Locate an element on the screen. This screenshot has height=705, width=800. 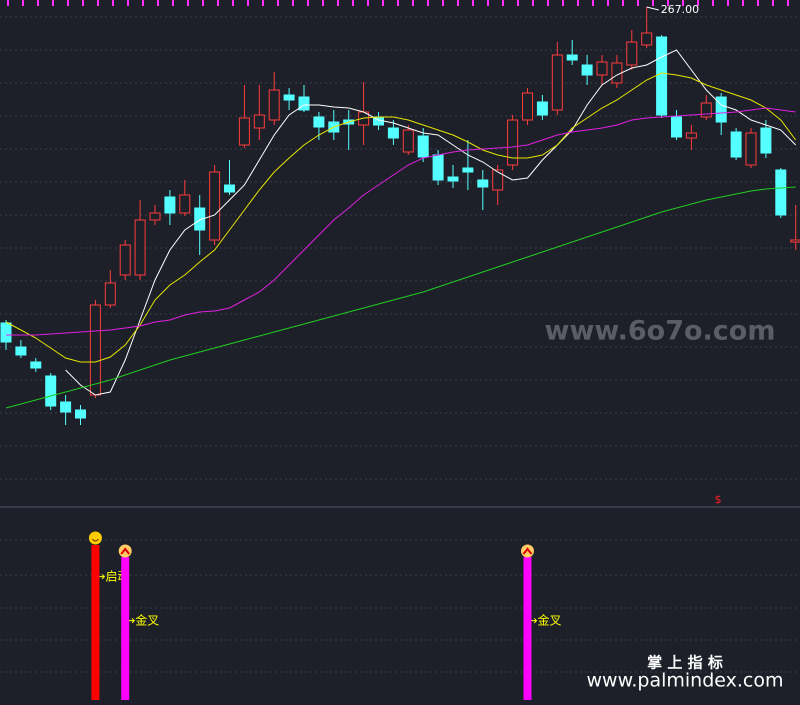
brand: 掌 上 指 标 is located at coordinates (685, 663).